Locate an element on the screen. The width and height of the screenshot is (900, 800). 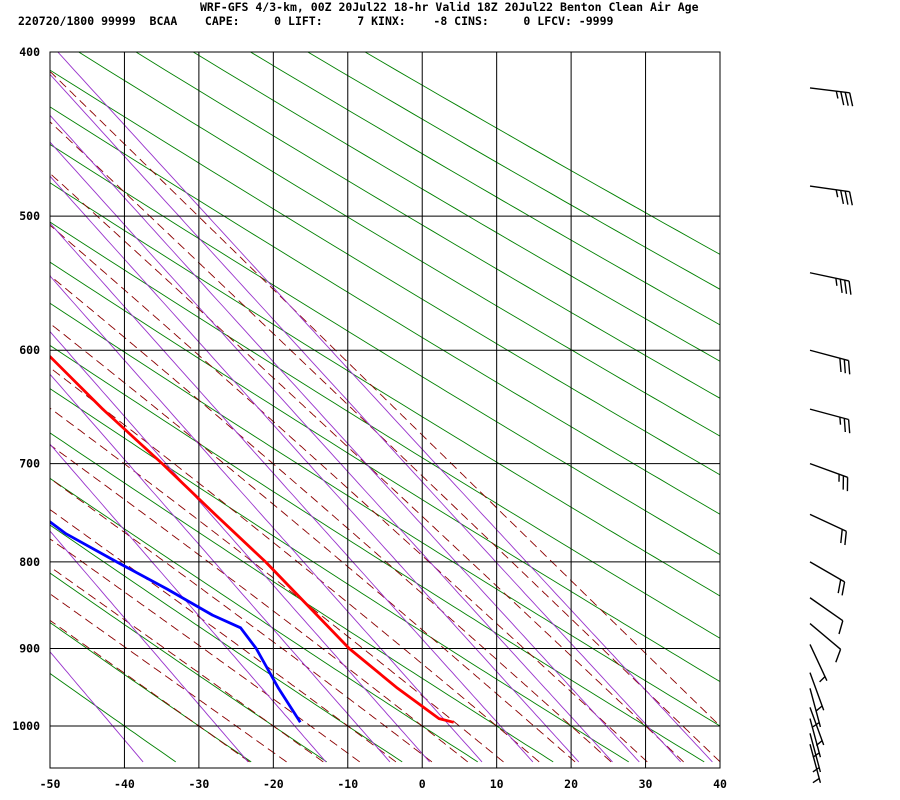
y-tick-label: 400 is located at coordinates (29, 52).